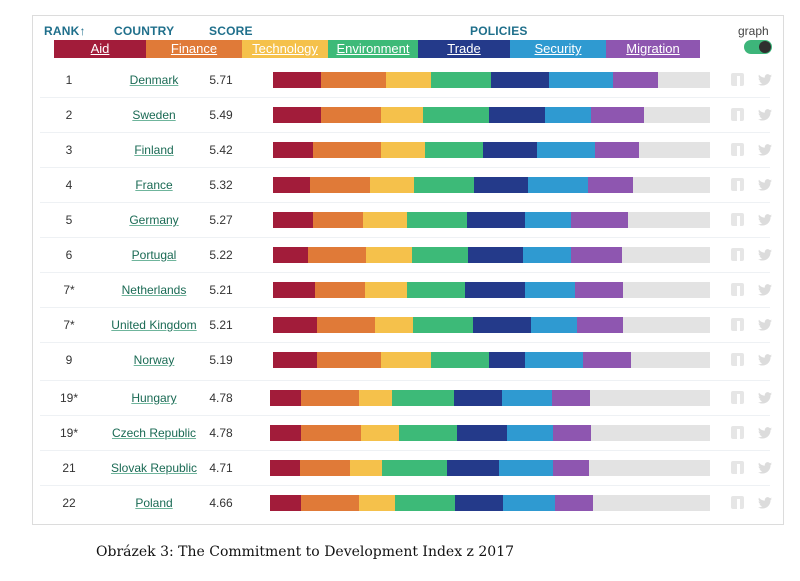 This screenshot has width=800, height=581. What do you see at coordinates (154, 433) in the screenshot?
I see `country-link: Czech Republic` at bounding box center [154, 433].